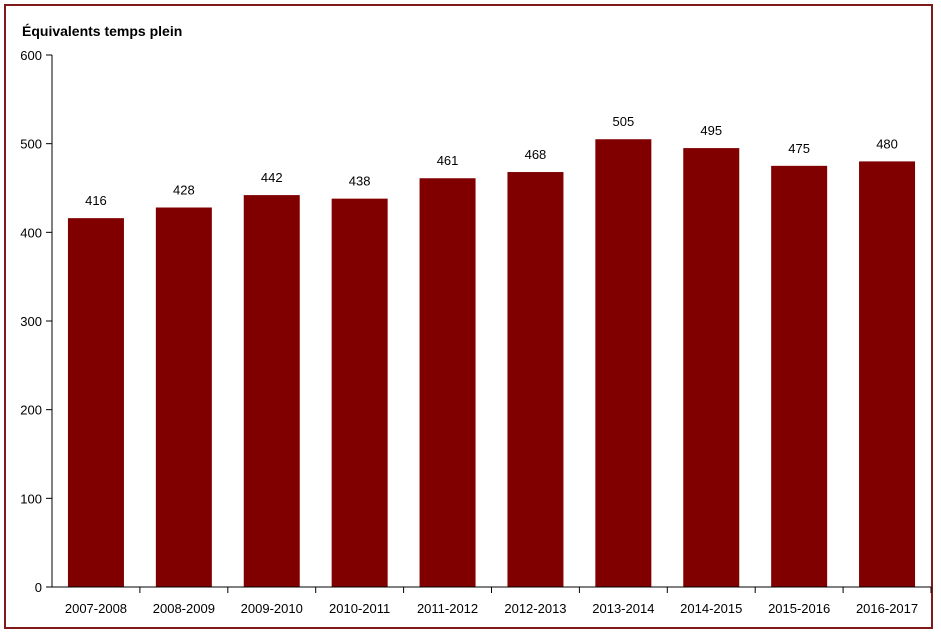  I want to click on y-tick-label: 600, so click(31, 55).